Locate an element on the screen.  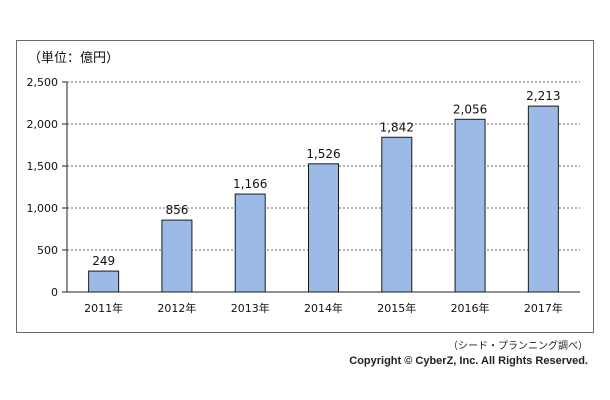
value-label: 1,842 is located at coordinates (397, 127).